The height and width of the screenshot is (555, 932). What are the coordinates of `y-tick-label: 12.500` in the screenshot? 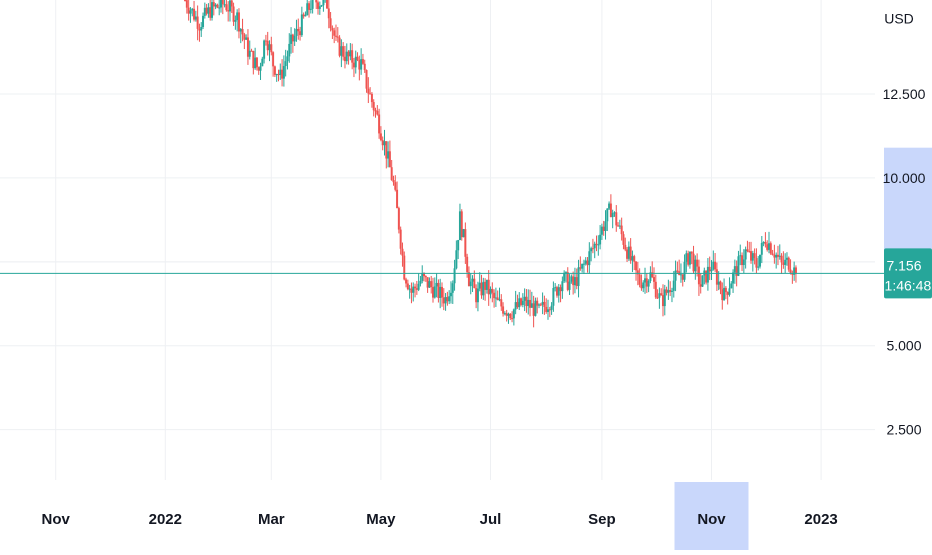 It's located at (904, 94).